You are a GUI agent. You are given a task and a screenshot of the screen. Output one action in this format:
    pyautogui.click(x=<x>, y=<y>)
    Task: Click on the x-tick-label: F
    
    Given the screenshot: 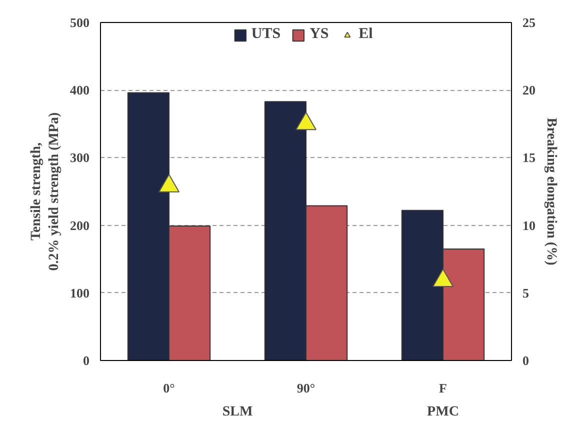 What is the action you would take?
    pyautogui.click(x=443, y=388)
    